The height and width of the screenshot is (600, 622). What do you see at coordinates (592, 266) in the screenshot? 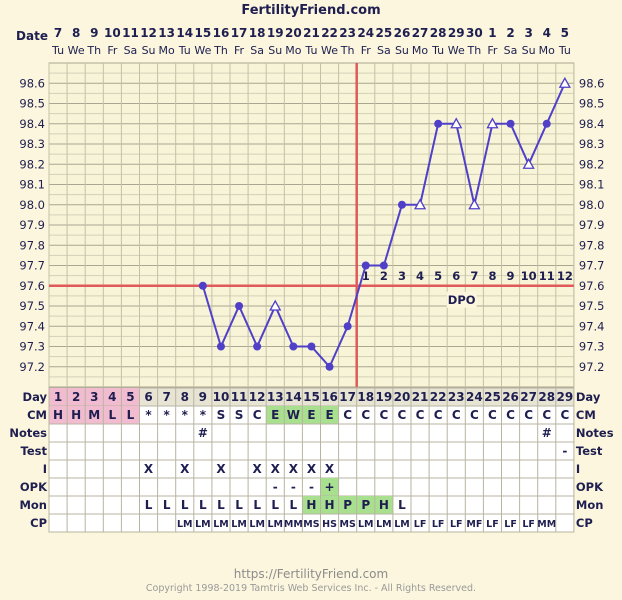
I see `temperature-tick-right: 97.7` at bounding box center [592, 266].